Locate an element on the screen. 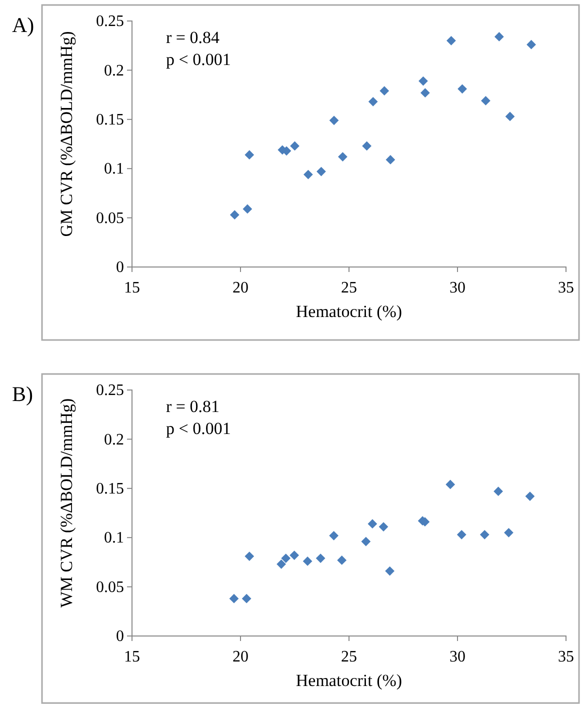 This screenshot has width=583, height=704. annotation: r = 0.84 is located at coordinates (193, 37).